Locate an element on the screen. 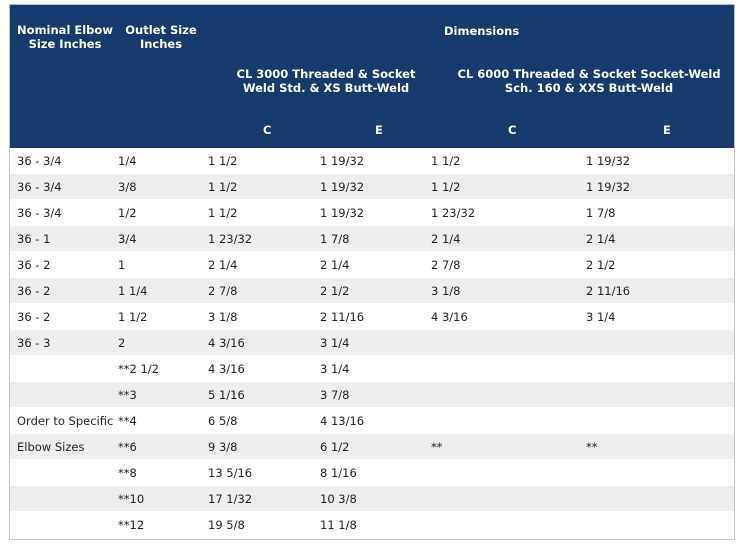 This screenshot has height=546, width=751. table-row: 36 - 2 1 1/2 3 1/8 2 11/16 4 3/16 3 1/4 is located at coordinates (372, 317).